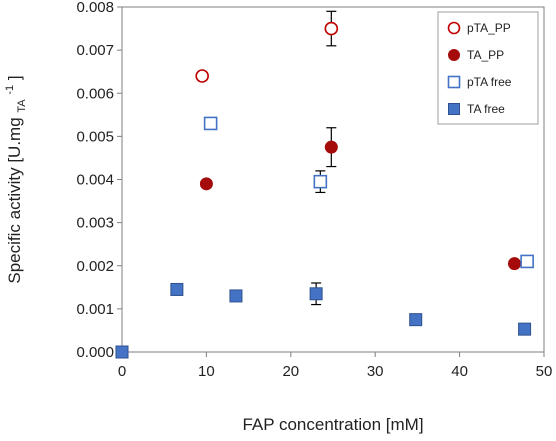 The image size is (556, 441). What do you see at coordinates (95, 309) in the screenshot?
I see `y-tick-label: 0.001` at bounding box center [95, 309].